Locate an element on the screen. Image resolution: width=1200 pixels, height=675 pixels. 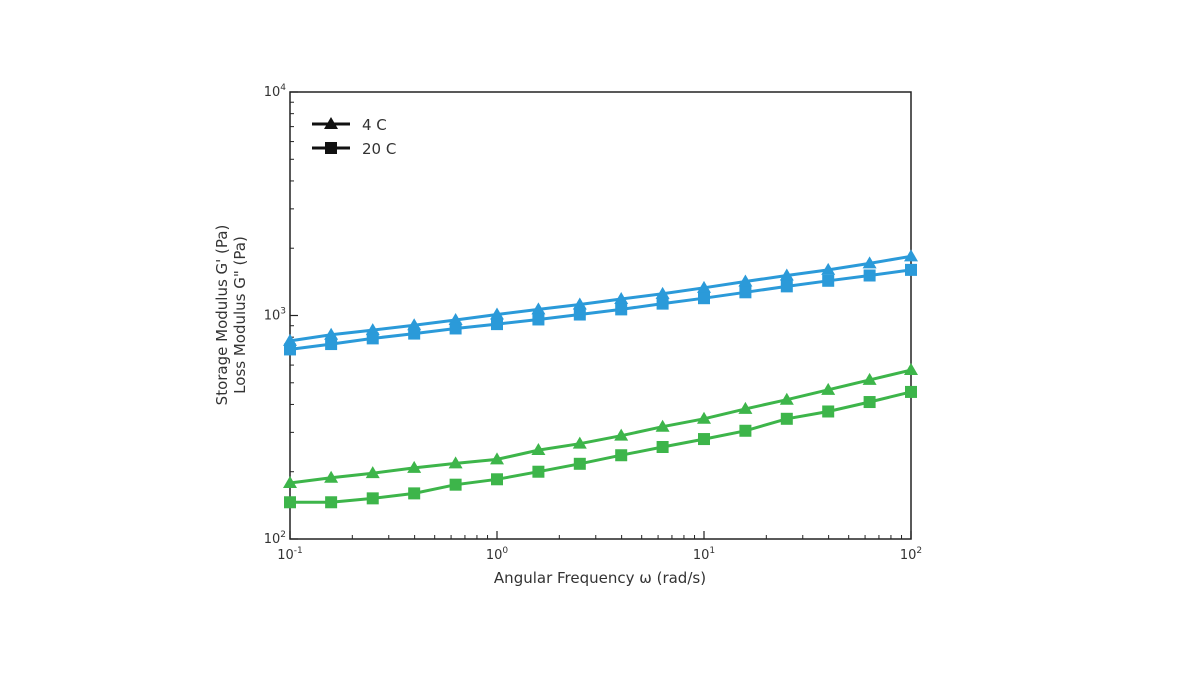
y-tick-label: 10² is located at coordinates (275, 538).